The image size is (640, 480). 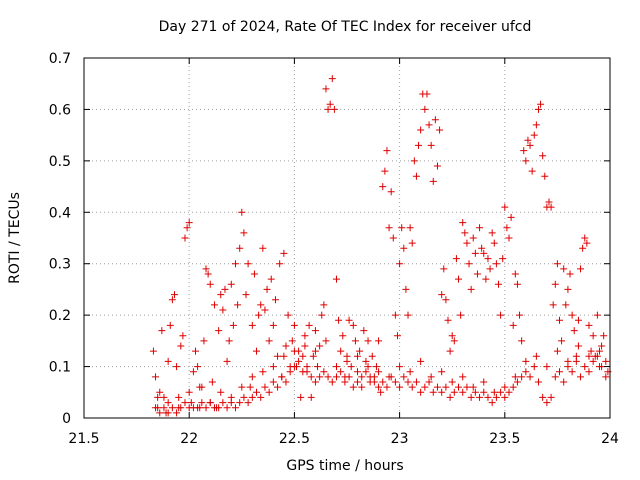 What do you see at coordinates (60, 265) in the screenshot?
I see `y-tick-label: 0.3` at bounding box center [60, 265].